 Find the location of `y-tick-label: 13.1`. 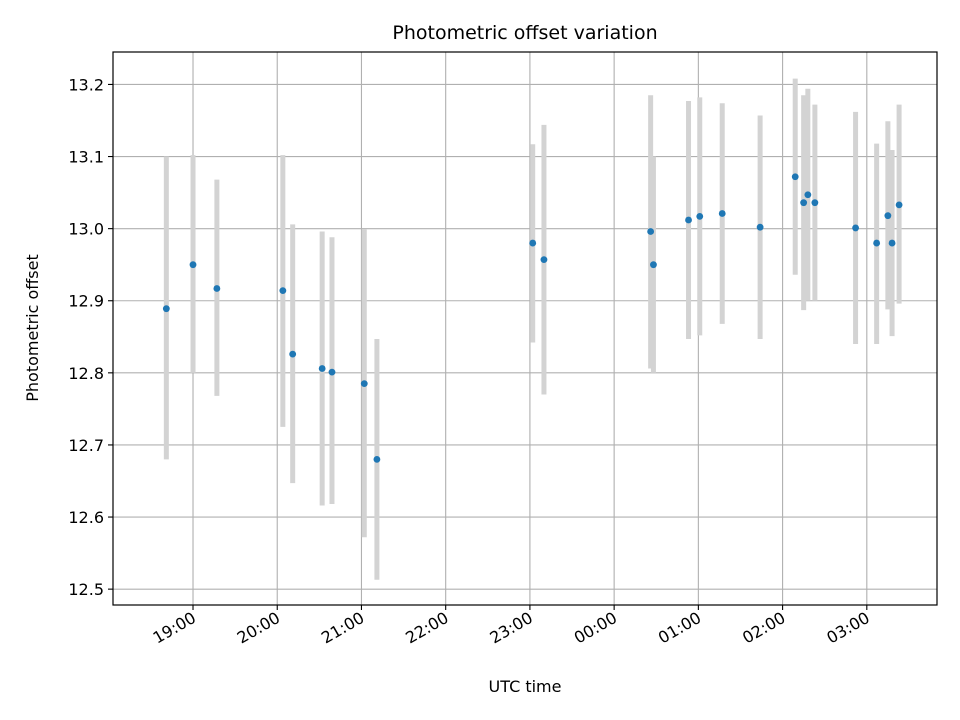

y-tick-label: 13.1 is located at coordinates (86, 157).